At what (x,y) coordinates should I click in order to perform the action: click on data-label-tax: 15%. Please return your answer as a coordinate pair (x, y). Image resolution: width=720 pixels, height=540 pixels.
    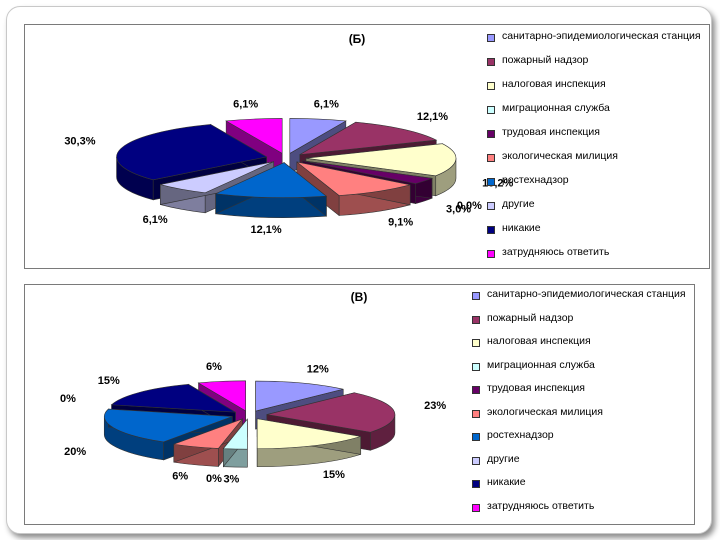
    Looking at the image, I should click on (334, 475).